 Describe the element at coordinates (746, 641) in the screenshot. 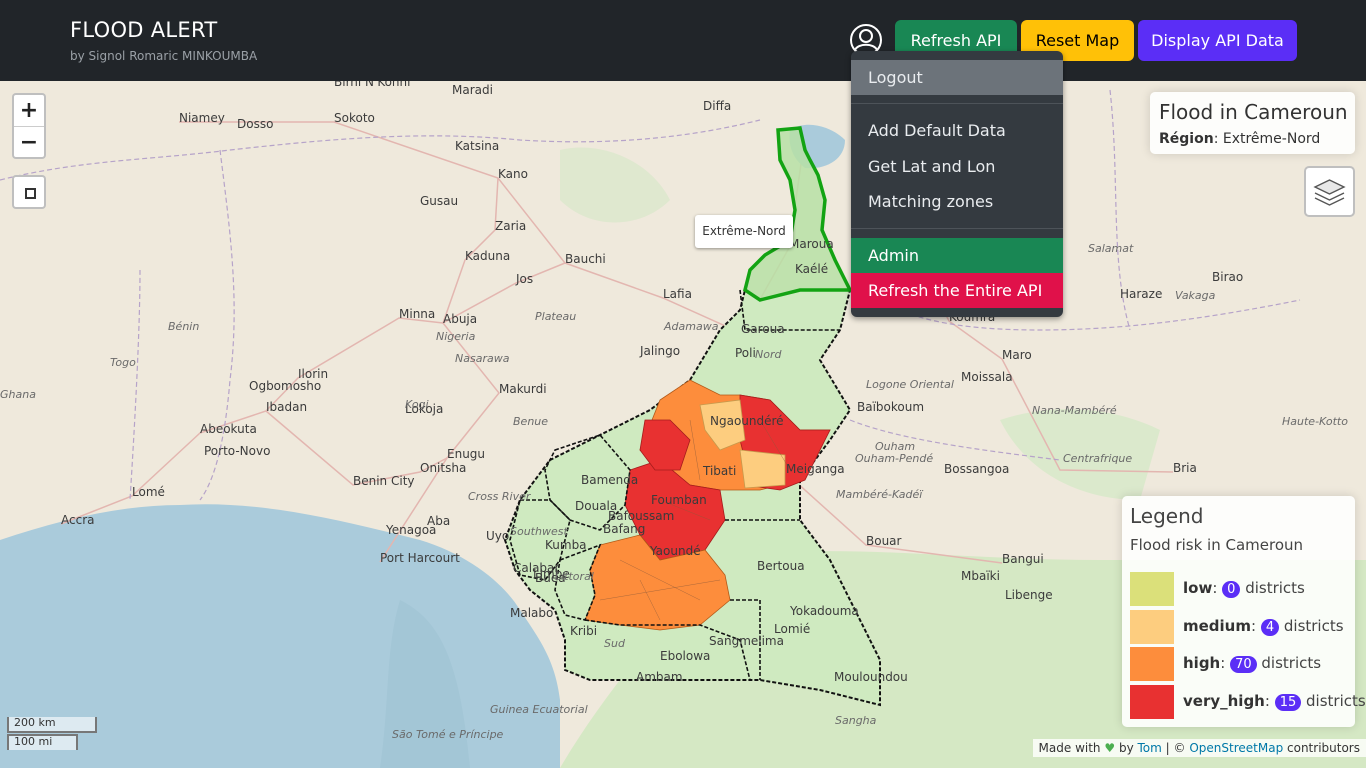

I see `place-label: Sangmelima` at that location.